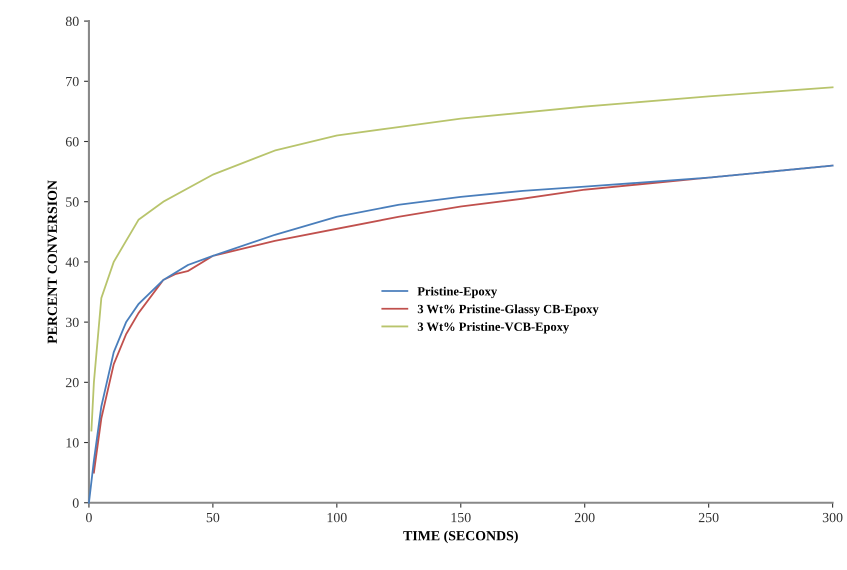 This screenshot has height=570, width=847. Describe the element at coordinates (213, 517) in the screenshot. I see `x-tick-label: 50` at that location.